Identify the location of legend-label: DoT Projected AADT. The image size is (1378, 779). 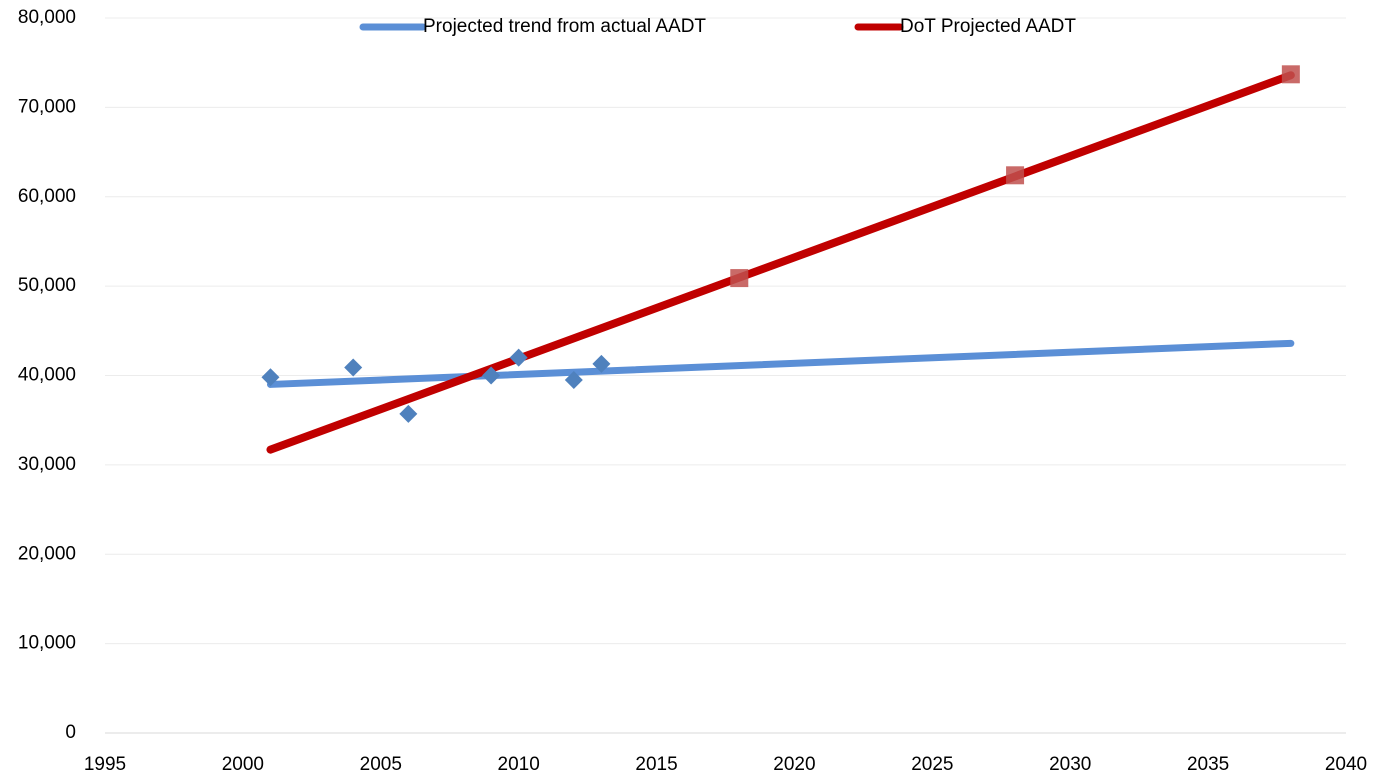
(988, 26).